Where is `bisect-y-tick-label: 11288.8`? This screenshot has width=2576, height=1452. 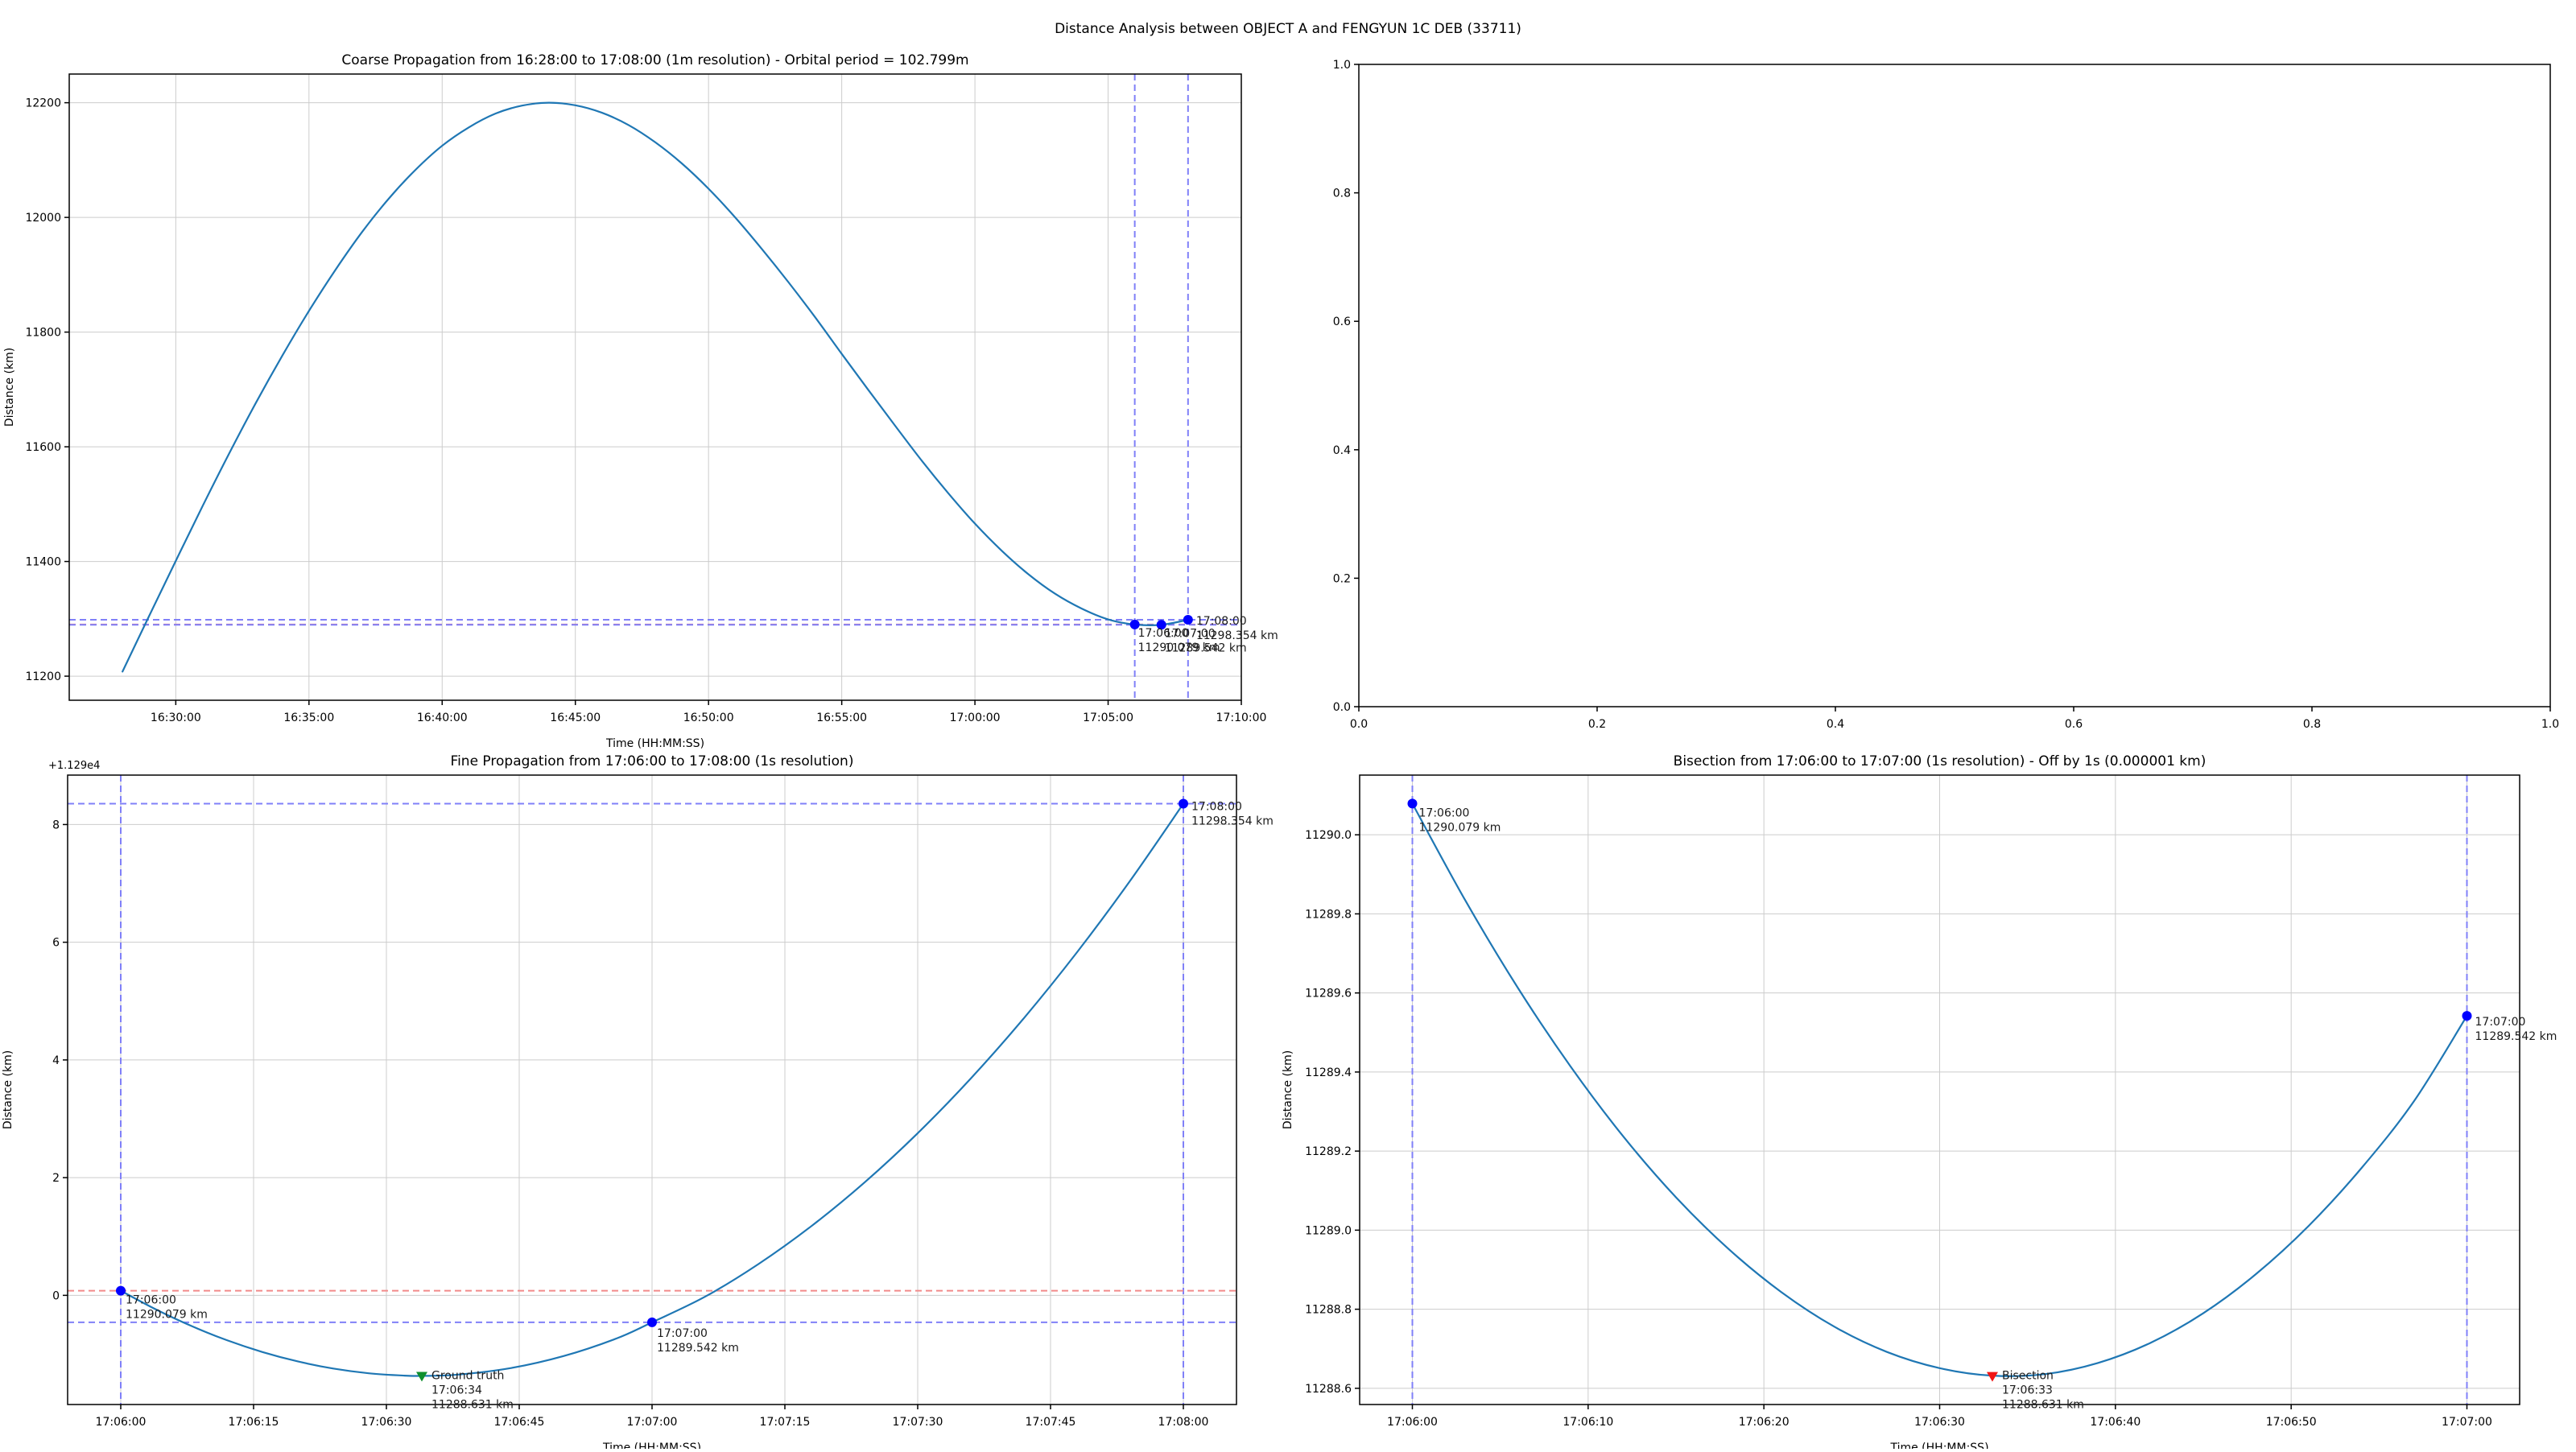 bisect-y-tick-label: 11288.8 is located at coordinates (1328, 1311).